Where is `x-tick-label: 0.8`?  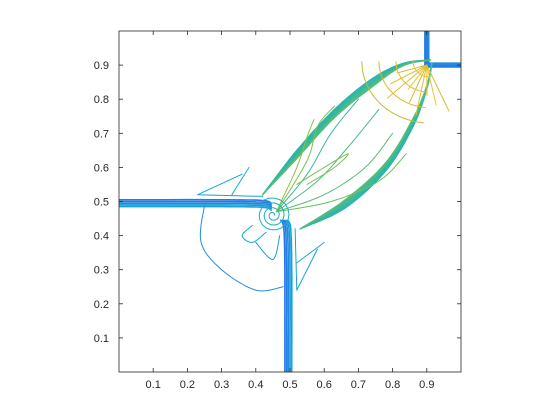 x-tick-label: 0.8 is located at coordinates (392, 385).